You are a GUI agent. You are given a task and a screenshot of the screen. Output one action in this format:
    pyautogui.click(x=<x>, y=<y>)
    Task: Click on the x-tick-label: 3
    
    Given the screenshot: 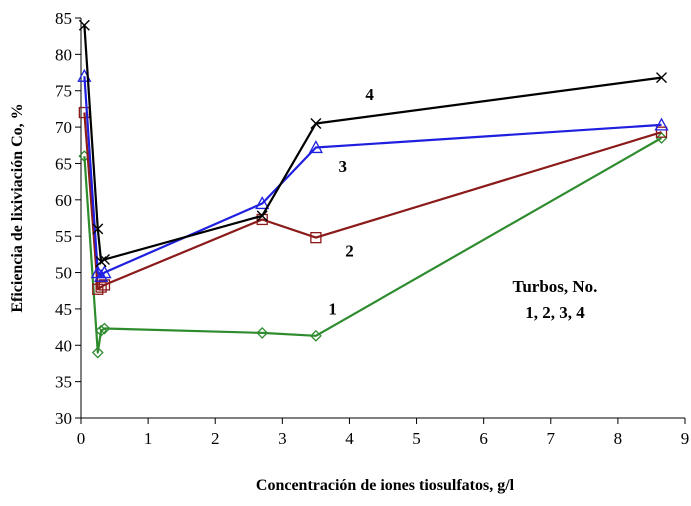 What is the action you would take?
    pyautogui.click(x=282, y=438)
    